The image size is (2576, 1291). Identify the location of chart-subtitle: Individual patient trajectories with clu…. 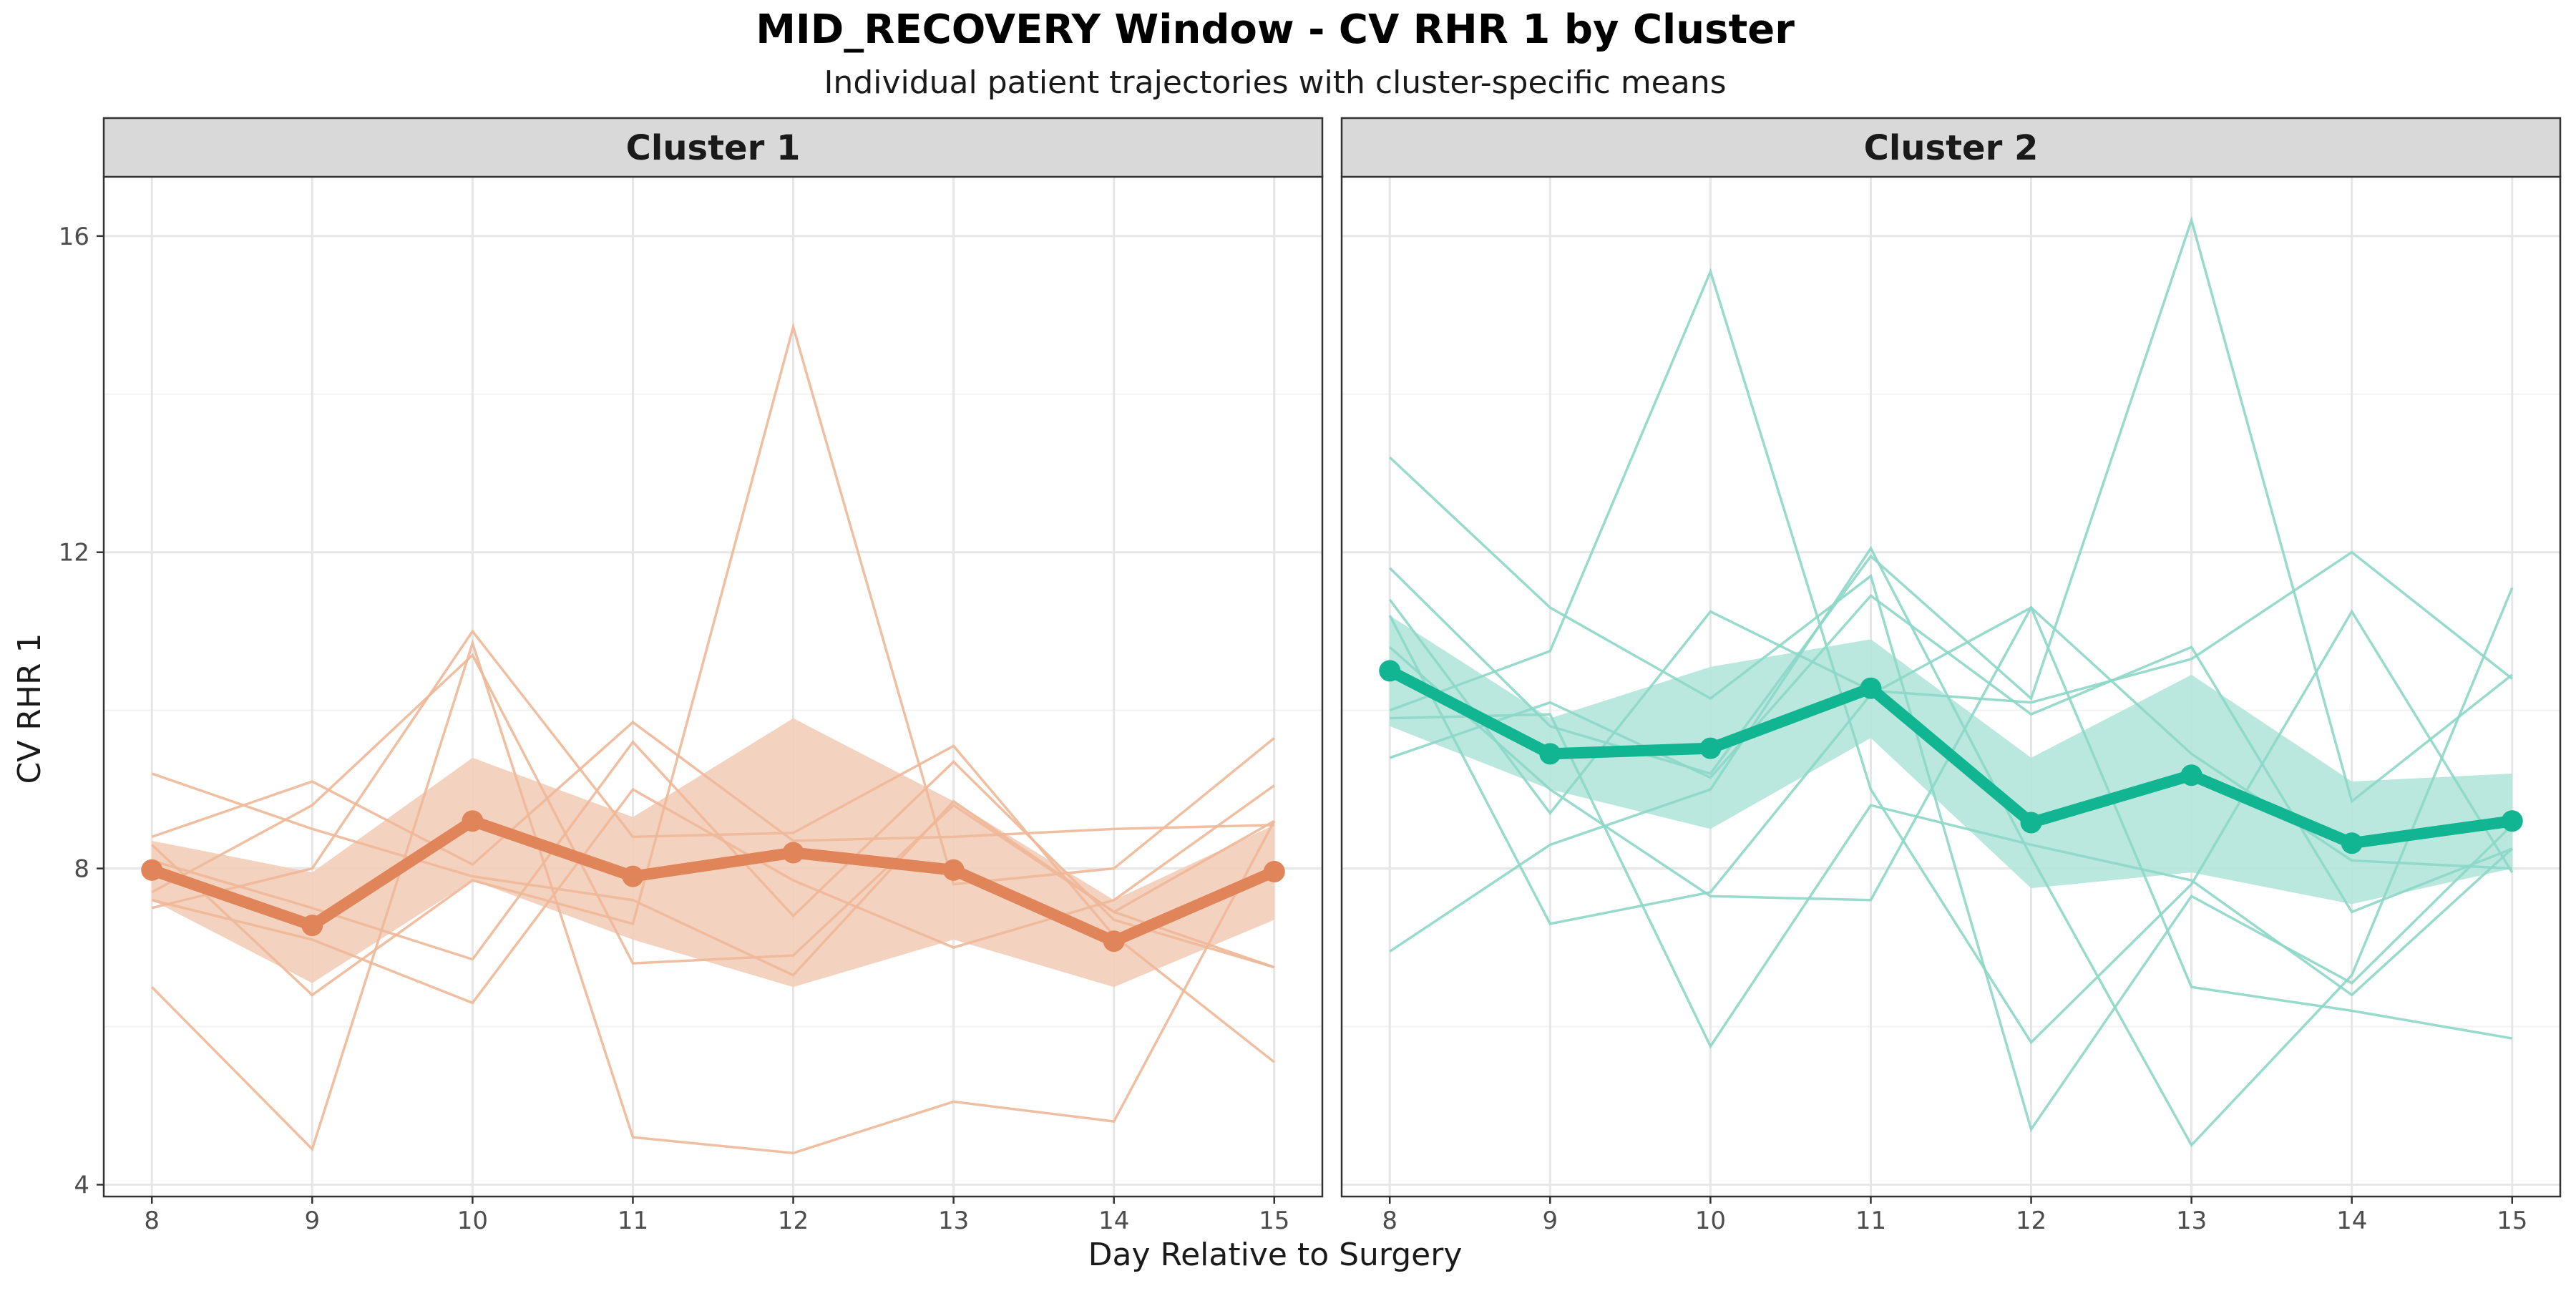
(1275, 82).